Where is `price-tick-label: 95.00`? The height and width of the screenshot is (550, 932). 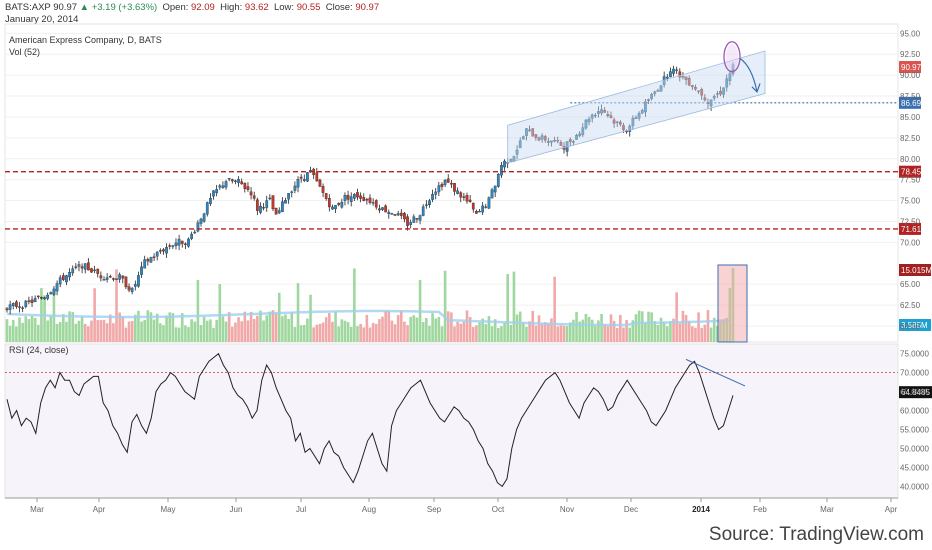
price-tick-label: 95.00 is located at coordinates (910, 33).